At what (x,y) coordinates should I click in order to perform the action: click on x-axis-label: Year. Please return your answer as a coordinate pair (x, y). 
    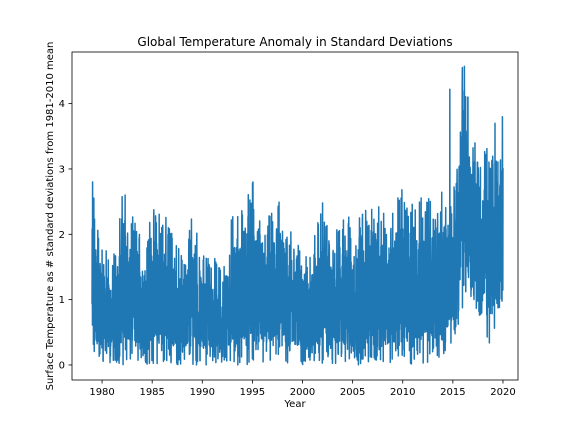
    Looking at the image, I should click on (294, 404).